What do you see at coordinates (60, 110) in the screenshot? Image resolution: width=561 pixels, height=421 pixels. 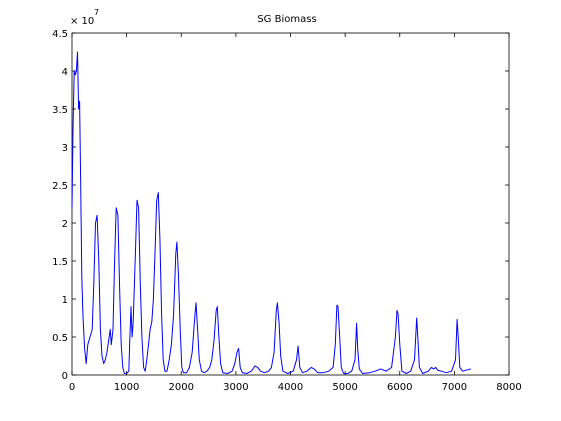 I see `y-tick-label: 3.5` at bounding box center [60, 110].